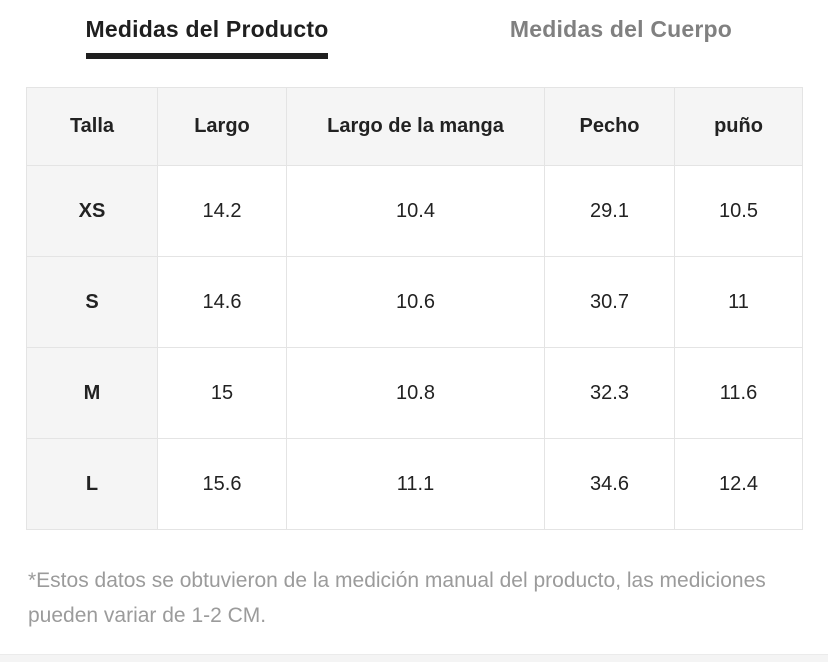 This screenshot has width=828, height=662. I want to click on value-manga: 10.6, so click(415, 302).